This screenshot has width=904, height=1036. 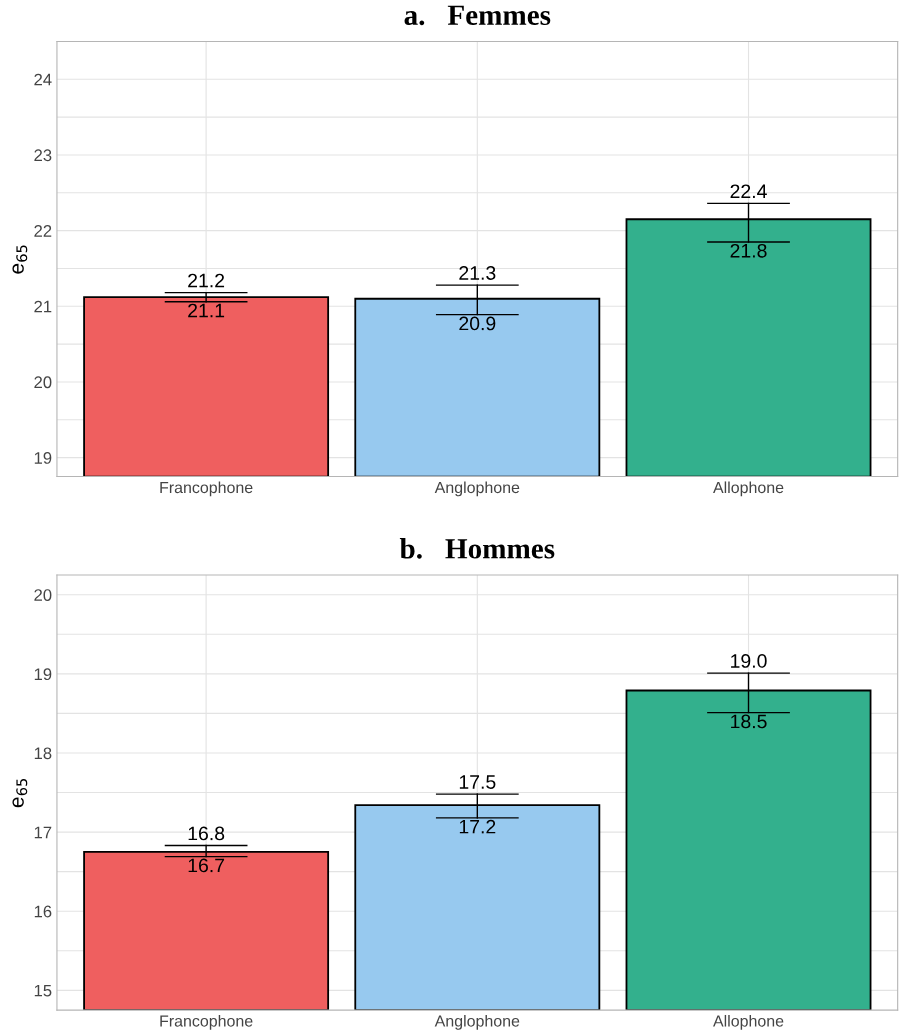 What do you see at coordinates (477, 826) in the screenshot?
I see `annotation: 17.2` at bounding box center [477, 826].